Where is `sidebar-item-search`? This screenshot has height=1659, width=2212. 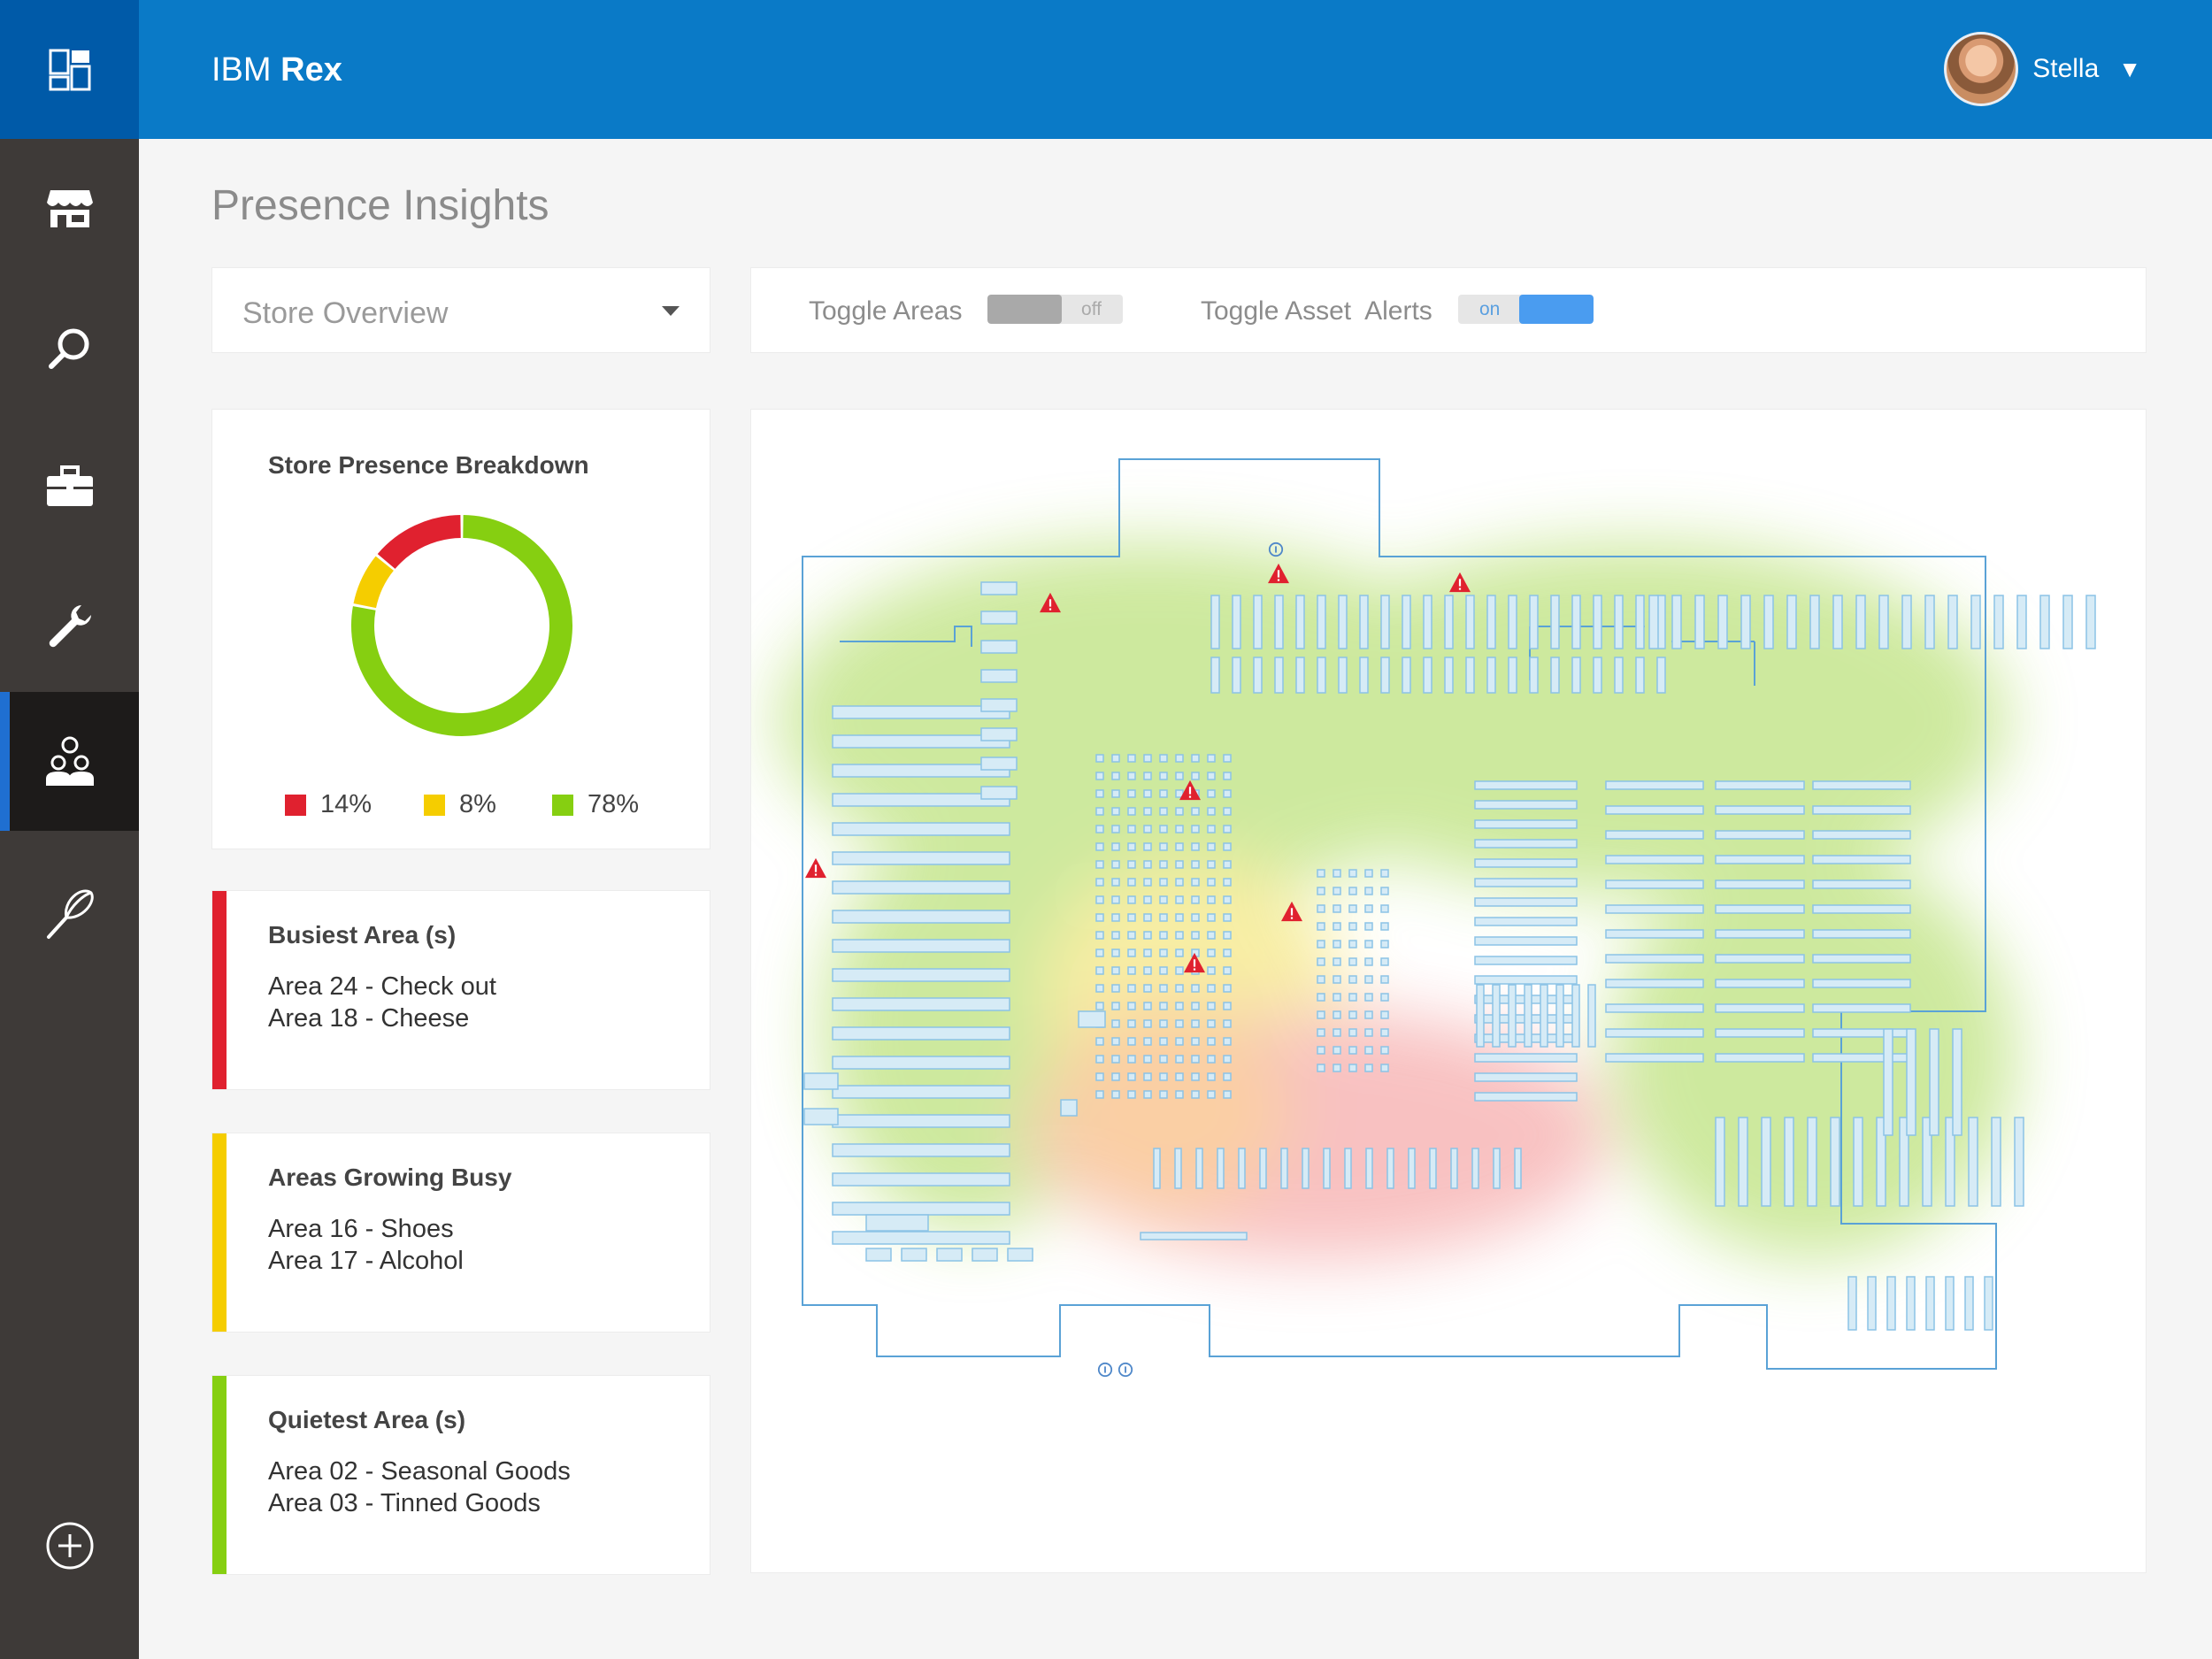 sidebar-item-search is located at coordinates (70, 347).